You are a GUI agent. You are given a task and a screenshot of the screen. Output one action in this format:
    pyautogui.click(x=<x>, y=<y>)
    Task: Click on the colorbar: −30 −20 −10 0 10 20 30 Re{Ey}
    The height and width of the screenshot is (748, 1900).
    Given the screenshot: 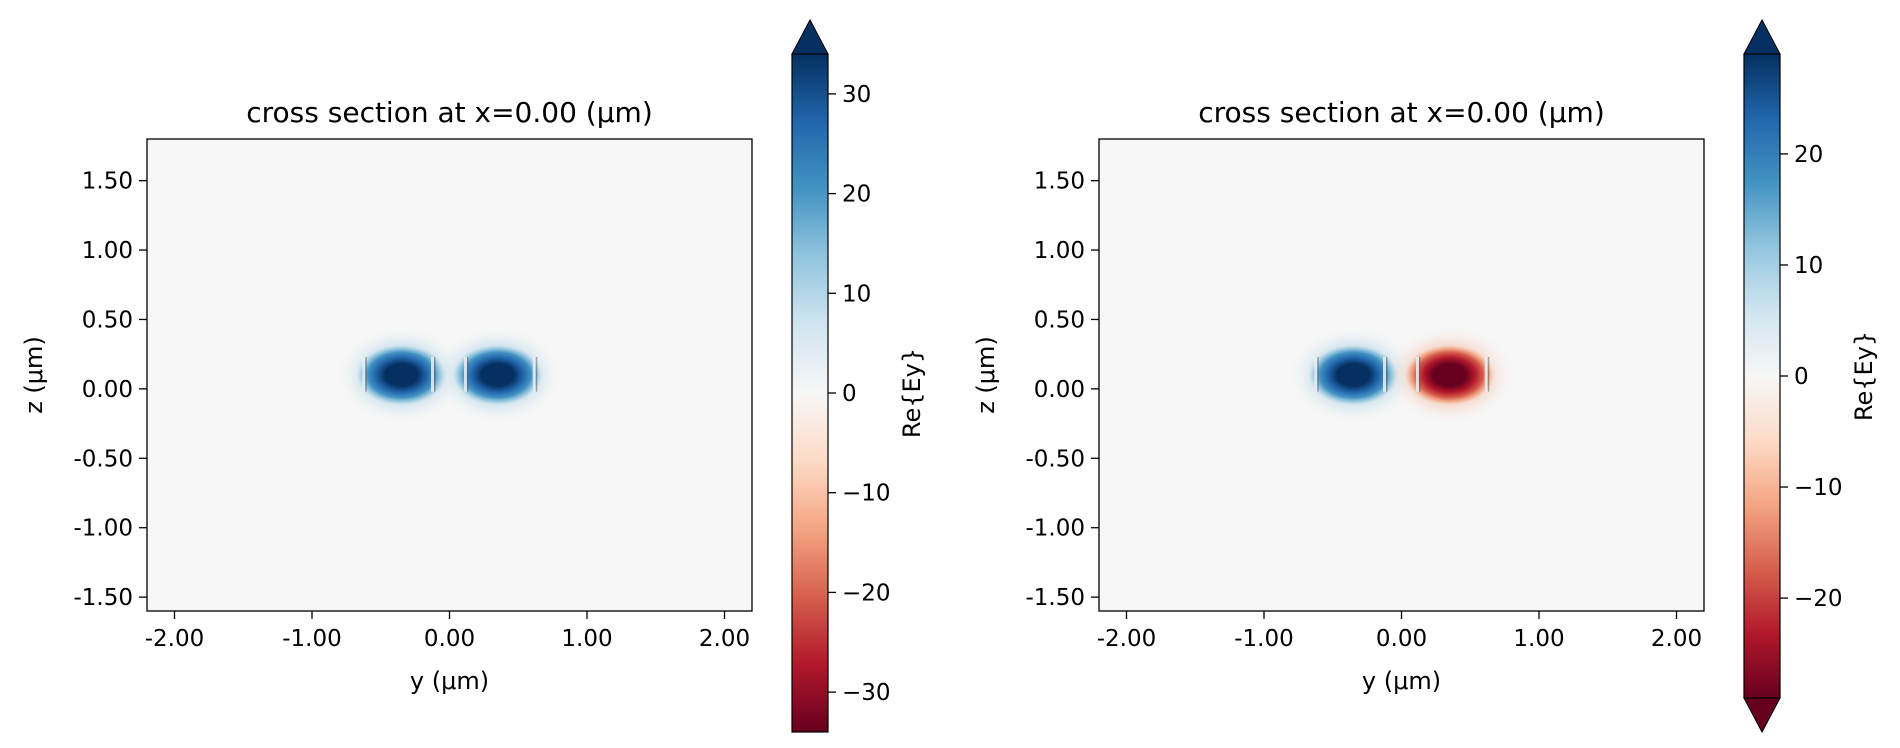 What is the action you would take?
    pyautogui.click(x=858, y=375)
    